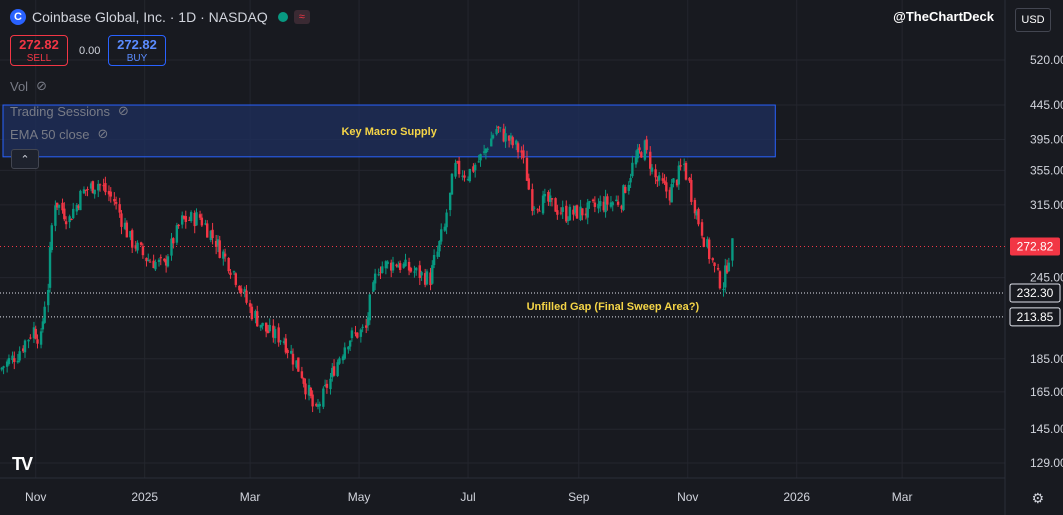  I want to click on sell-button: 272.82 SELL, so click(39, 50).